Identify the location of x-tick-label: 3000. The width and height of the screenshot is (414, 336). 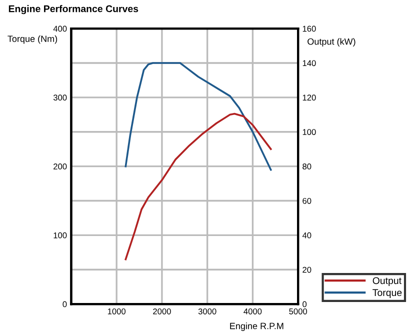
(207, 311).